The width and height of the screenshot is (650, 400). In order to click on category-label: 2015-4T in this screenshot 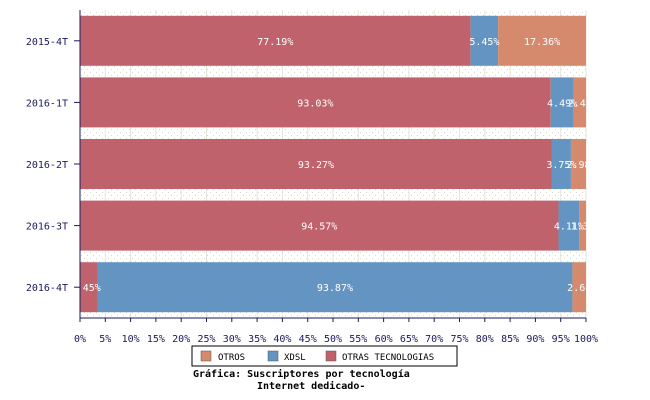, I will do `click(47, 42)`.